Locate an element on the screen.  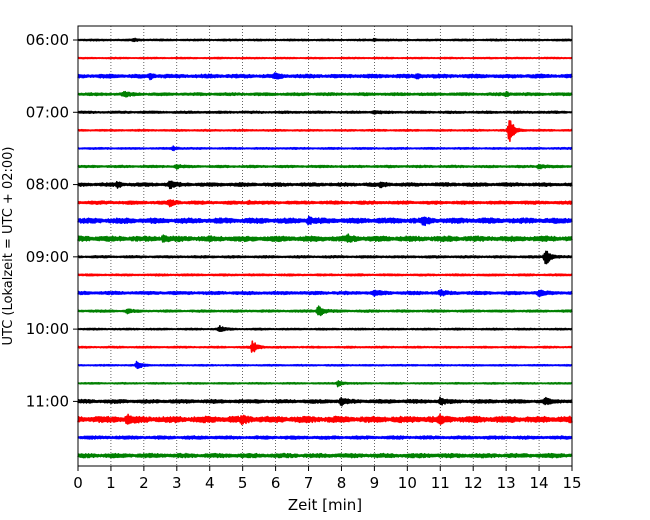
x-tick-label: 13 is located at coordinates (506, 483).